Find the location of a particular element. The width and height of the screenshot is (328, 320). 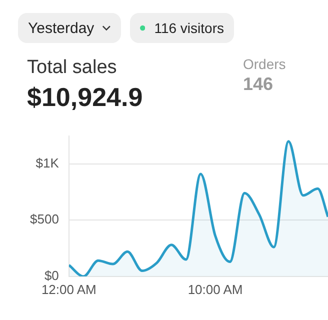

x-tick-label: 12:00 AM is located at coordinates (68, 289).